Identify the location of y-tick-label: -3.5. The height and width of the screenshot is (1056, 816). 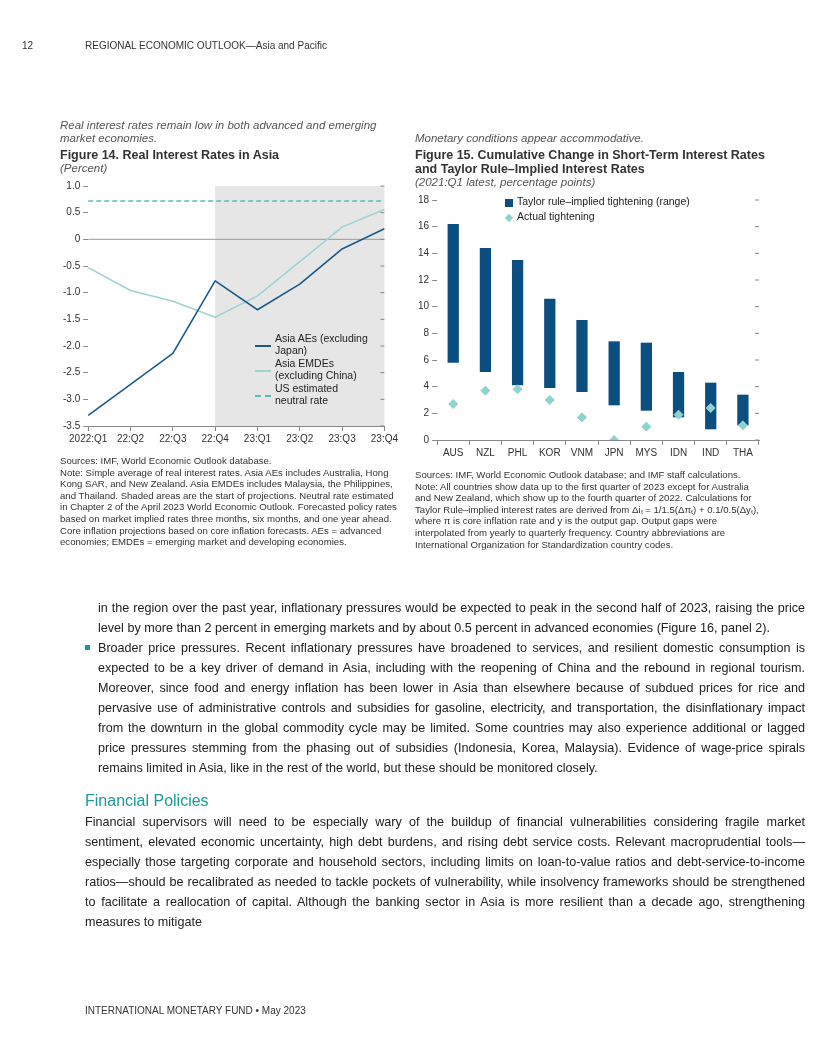
(72, 425).